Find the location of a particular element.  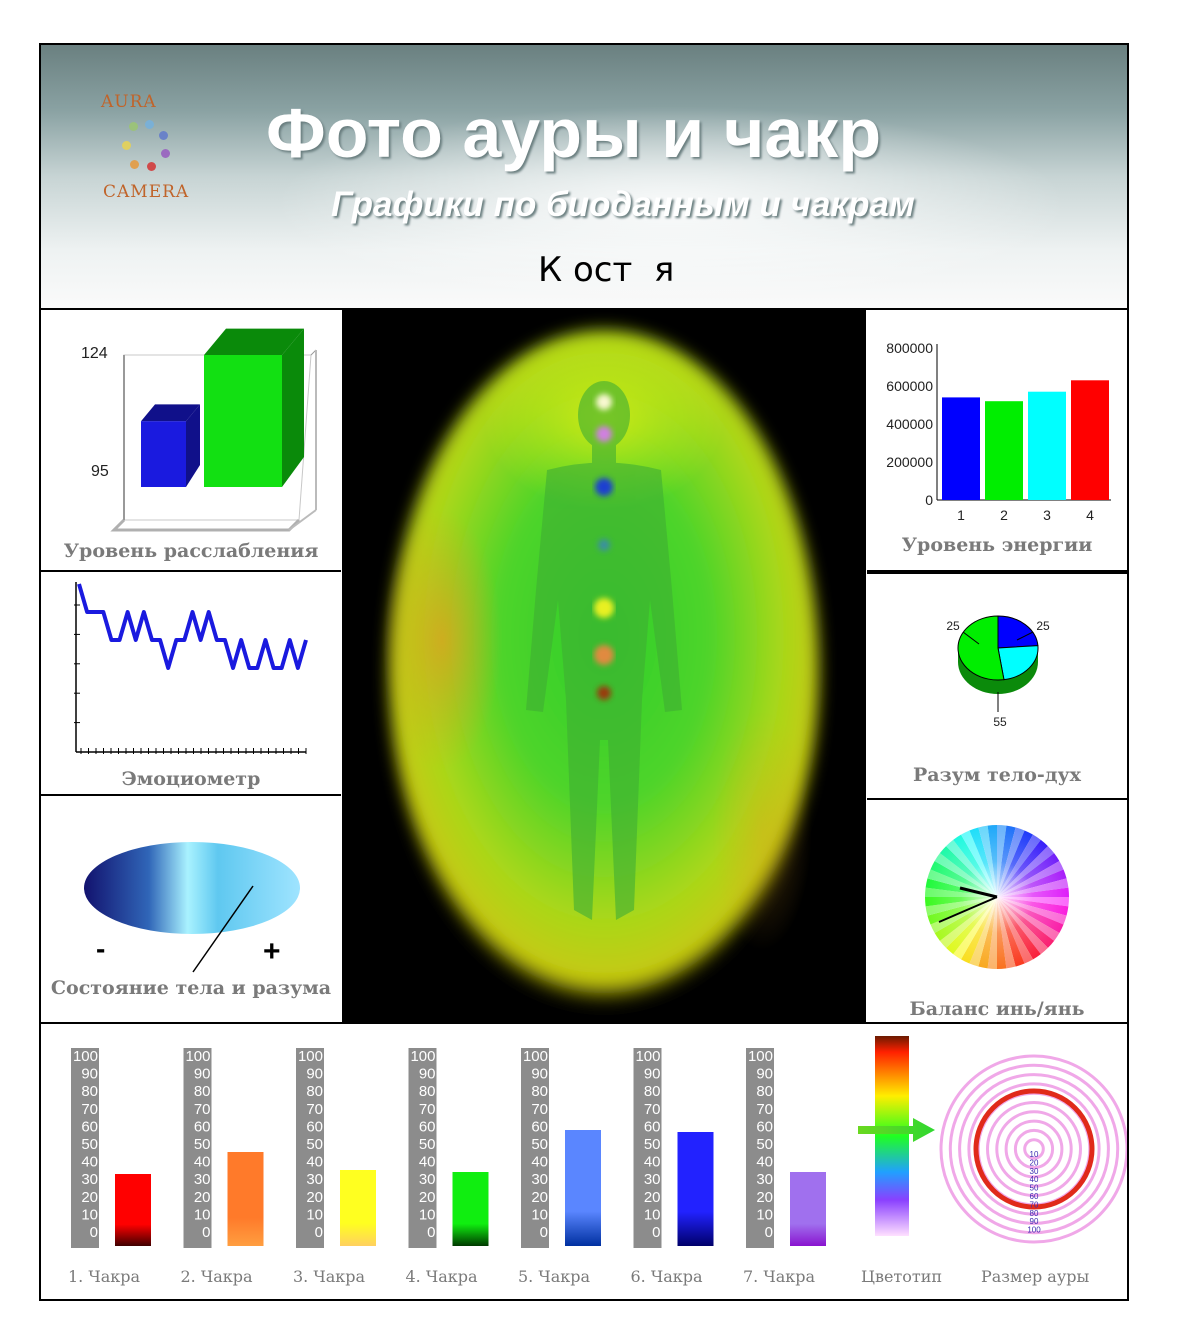

relaxation-tick-top: 124 is located at coordinates (94, 353).